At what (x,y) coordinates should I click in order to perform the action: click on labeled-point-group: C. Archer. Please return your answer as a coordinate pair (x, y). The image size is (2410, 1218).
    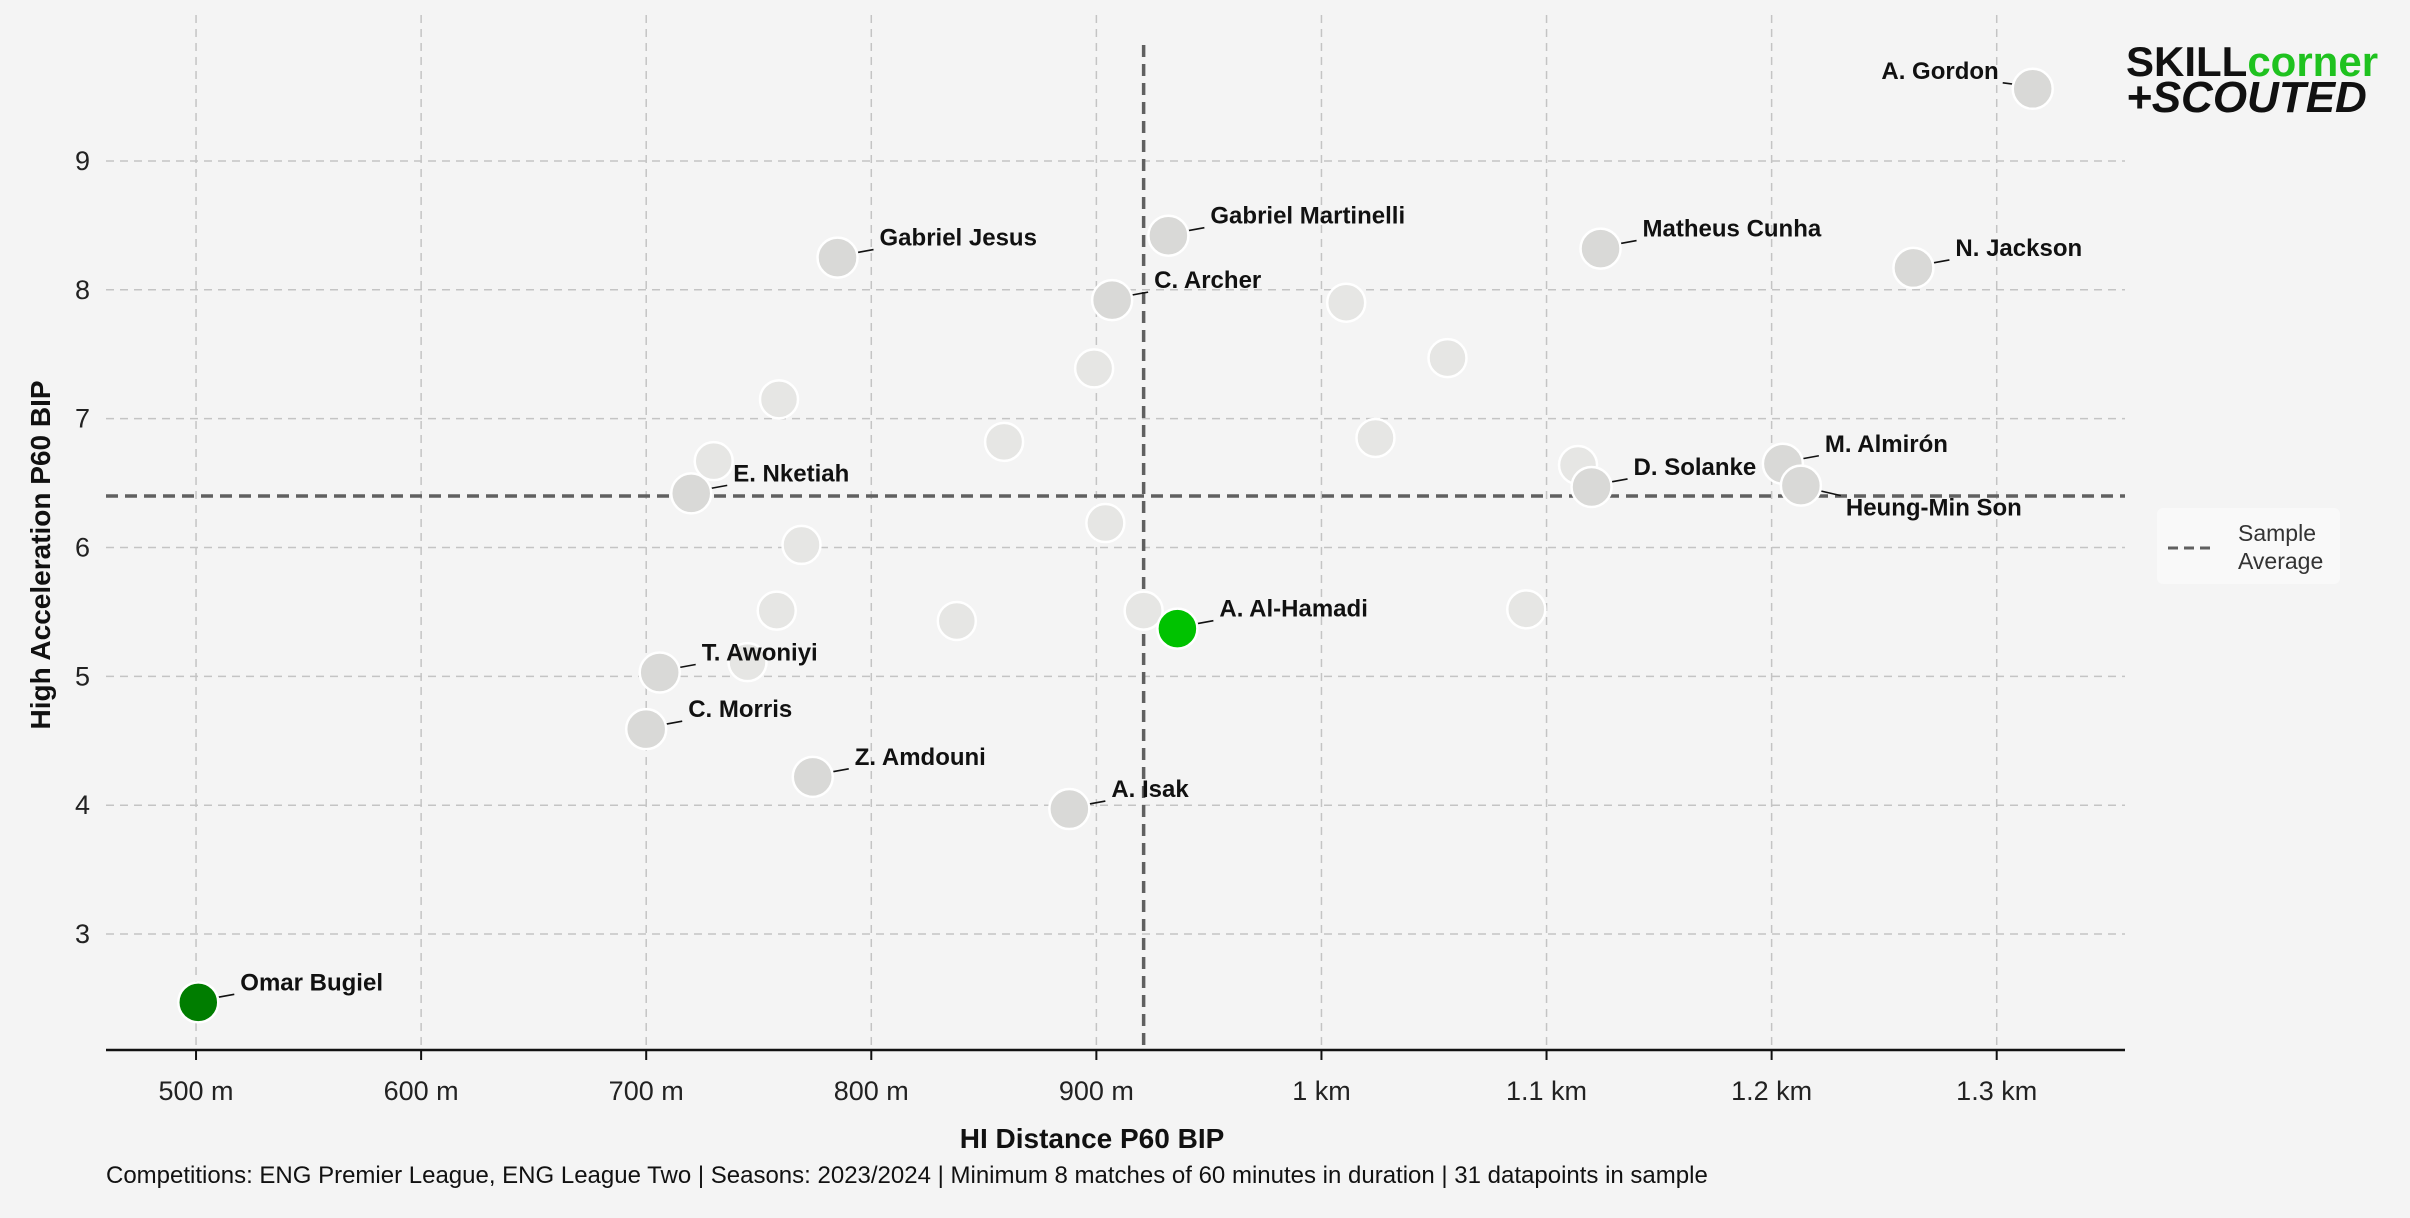
    Looking at the image, I should click on (1175, 294).